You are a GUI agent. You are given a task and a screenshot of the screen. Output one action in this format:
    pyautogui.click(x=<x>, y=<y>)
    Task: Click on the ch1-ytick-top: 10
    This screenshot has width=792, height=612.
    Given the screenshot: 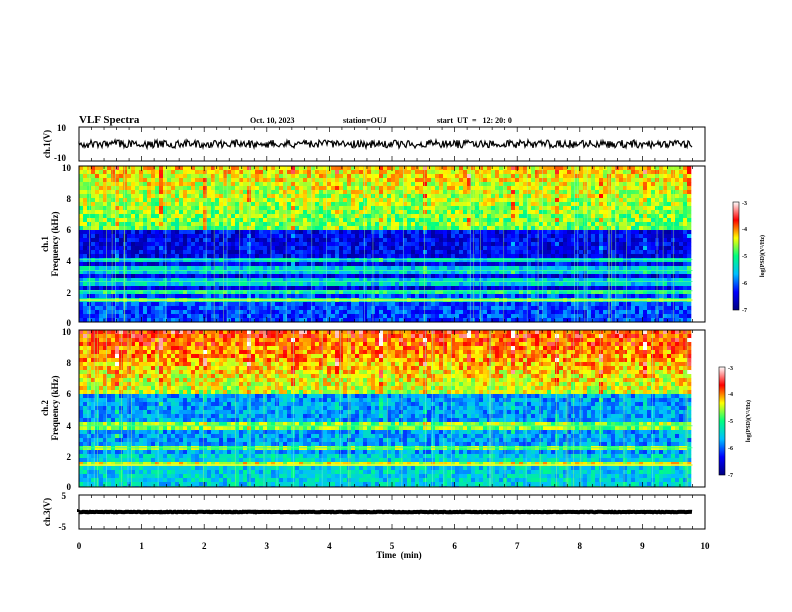 What is the action you would take?
    pyautogui.click(x=62, y=128)
    